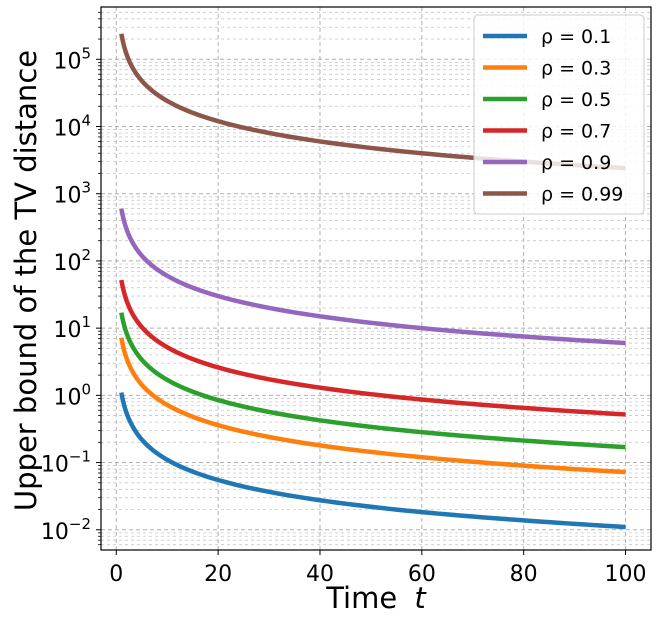 The height and width of the screenshot is (621, 658). Describe the element at coordinates (422, 574) in the screenshot. I see `x-tick-label: 60` at that location.